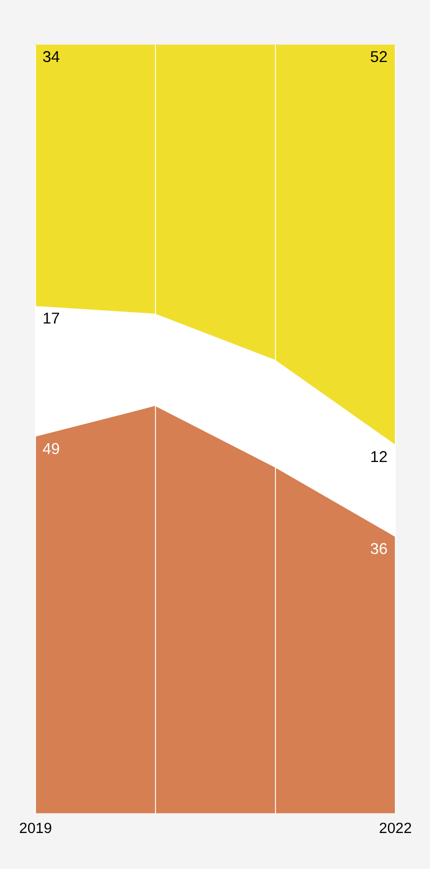 The image size is (430, 877). What do you see at coordinates (379, 457) in the screenshot?
I see `data-label: 12` at bounding box center [379, 457].